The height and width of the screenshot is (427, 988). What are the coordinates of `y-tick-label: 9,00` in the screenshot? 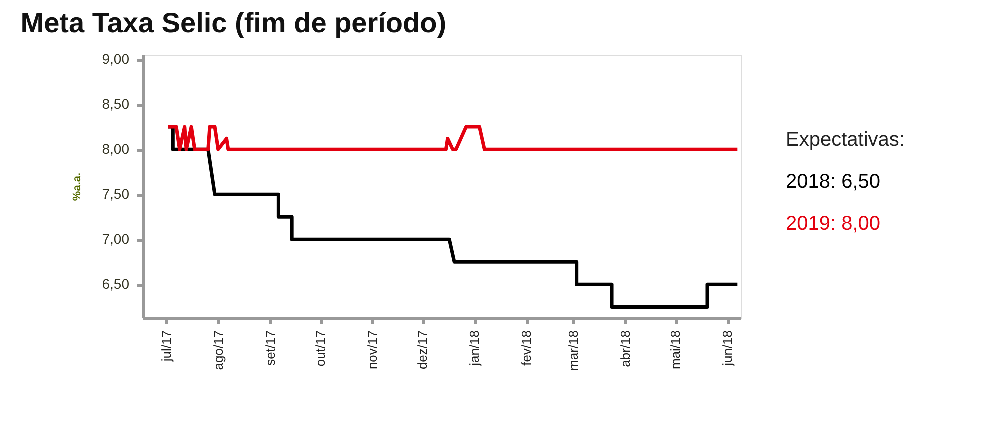 It's located at (116, 59).